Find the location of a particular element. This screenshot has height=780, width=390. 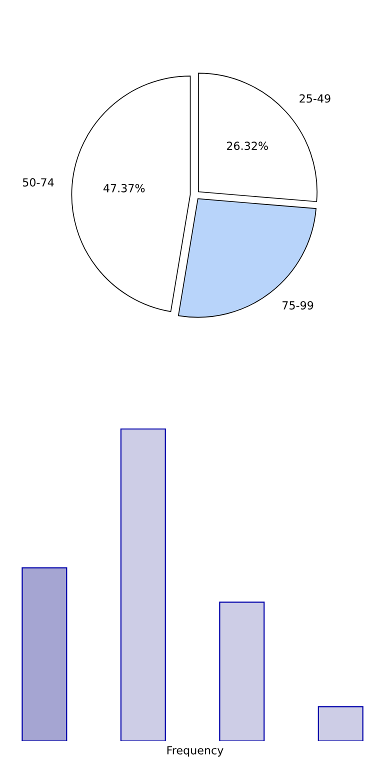

slice-label: 50-74 is located at coordinates (38, 182).